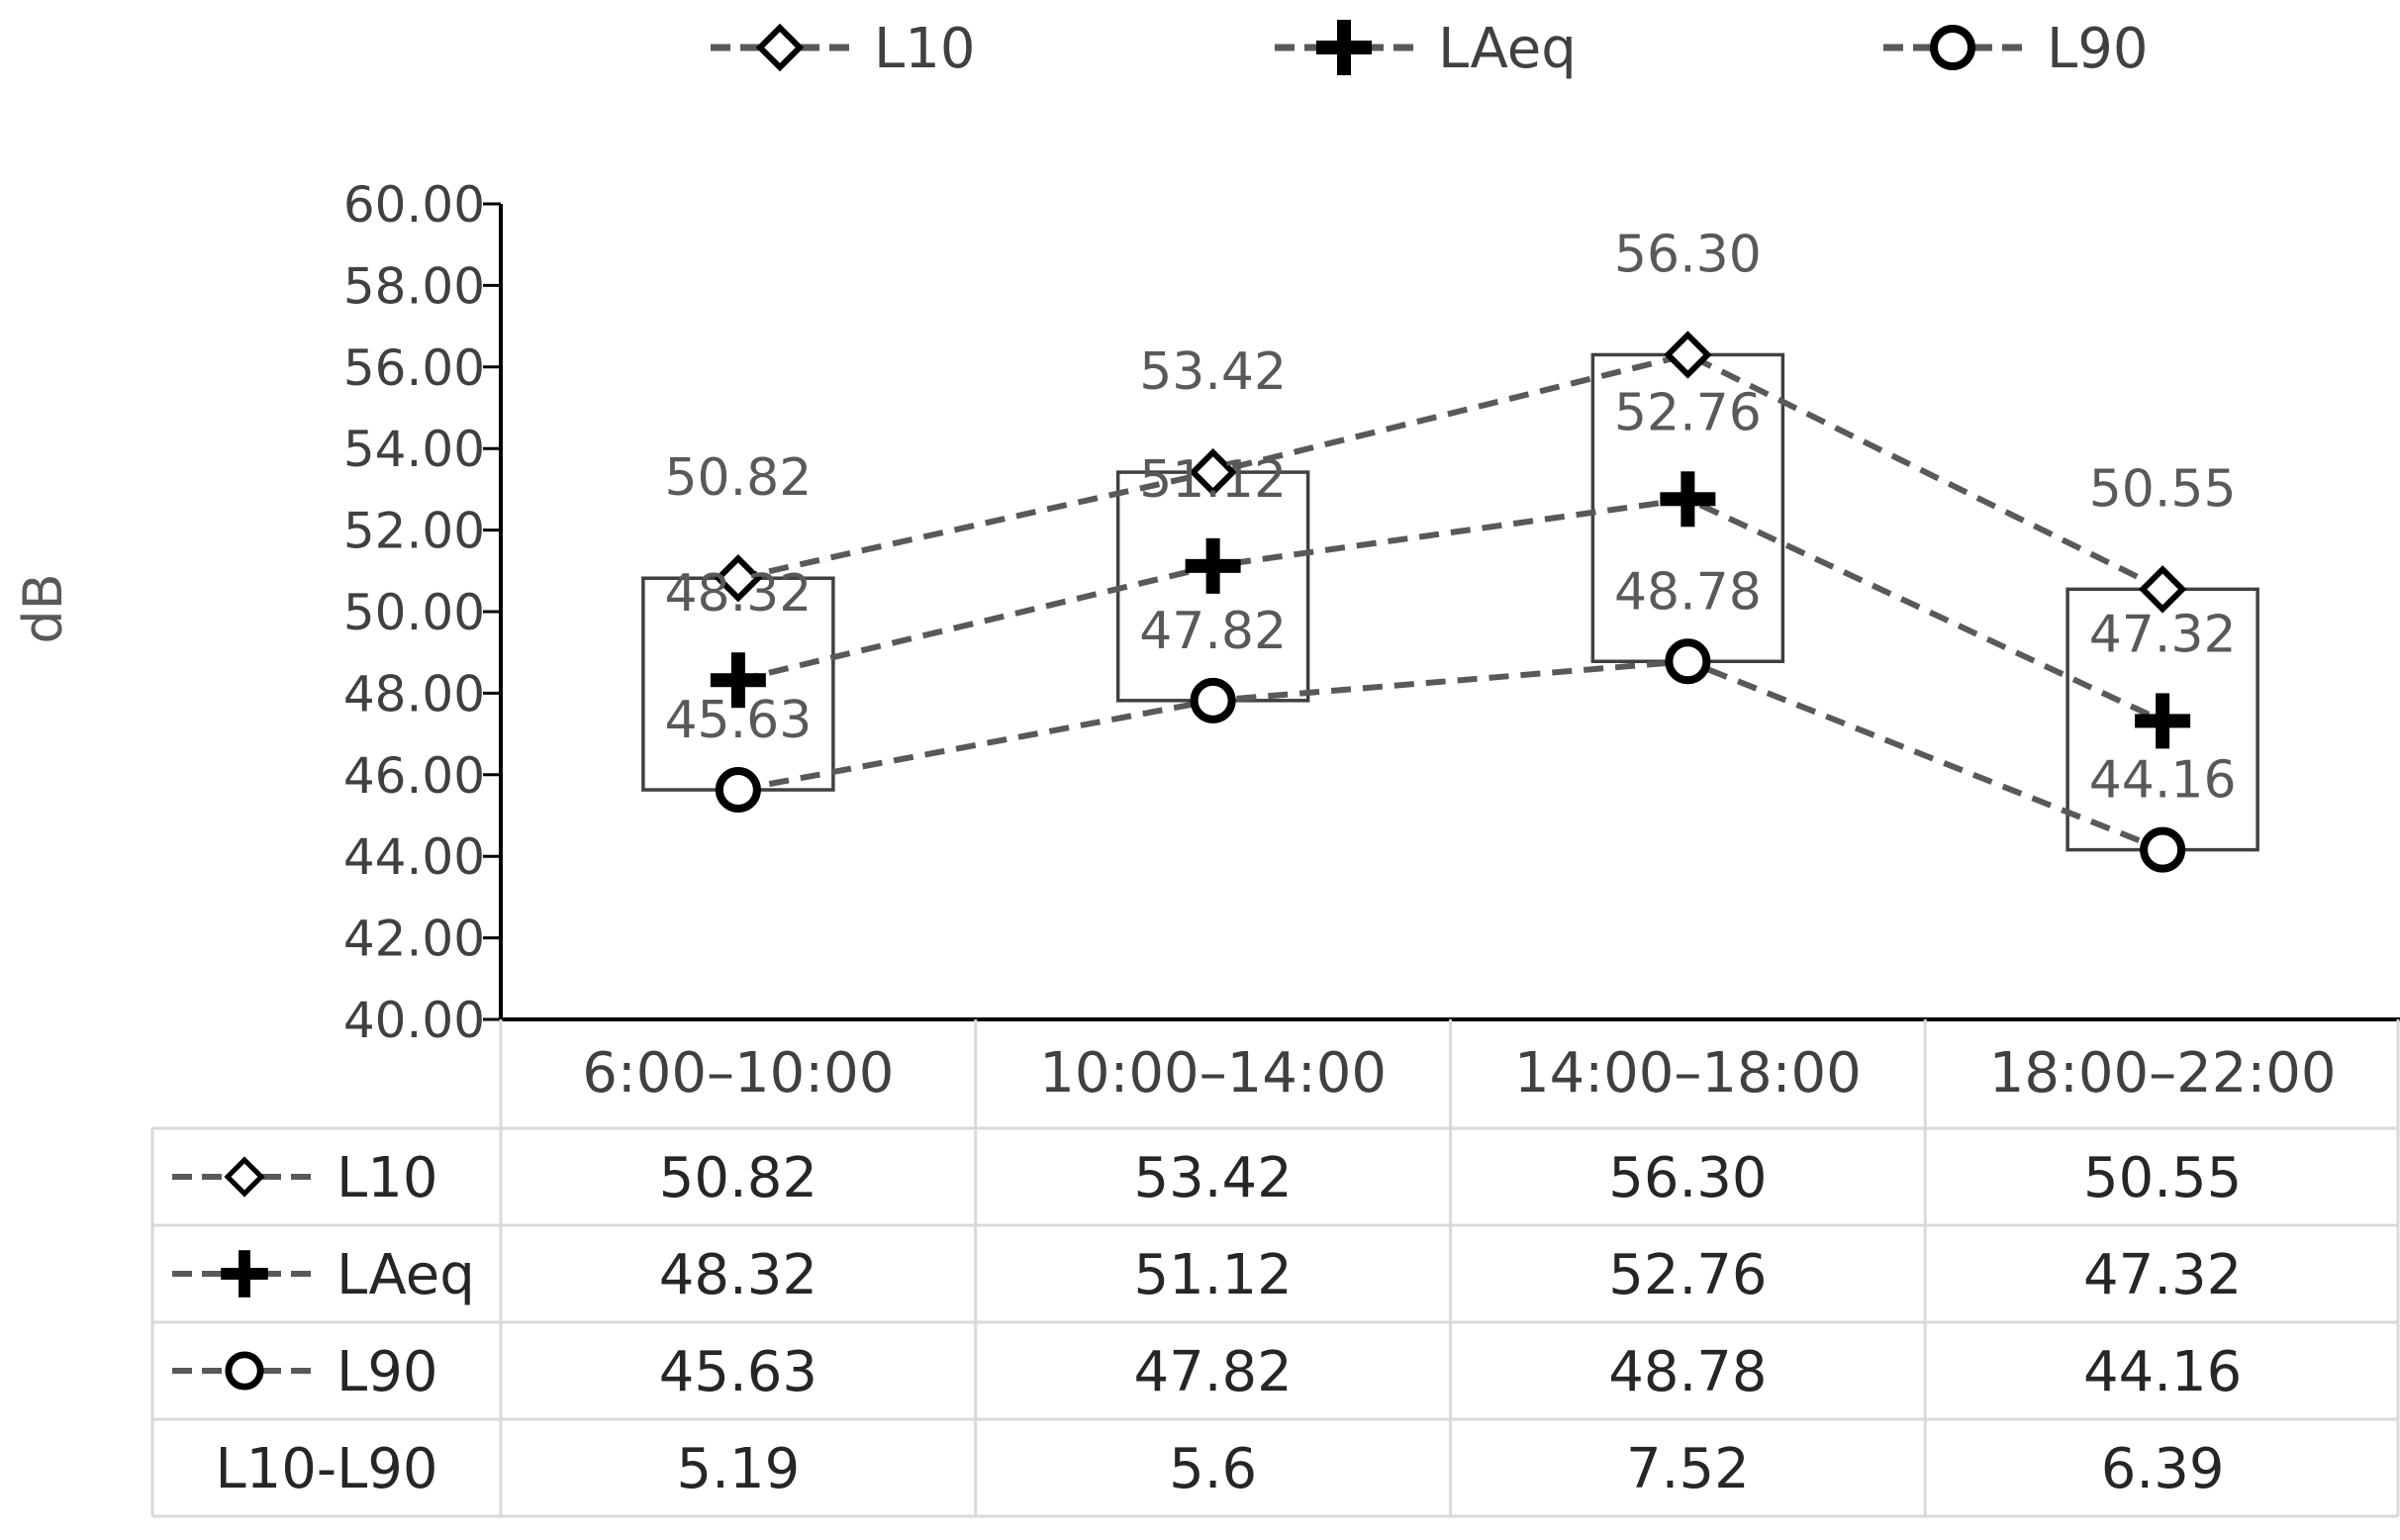 This screenshot has width=2400, height=1540. Describe the element at coordinates (2163, 1372) in the screenshot. I see `table-cell: 44.16` at that location.